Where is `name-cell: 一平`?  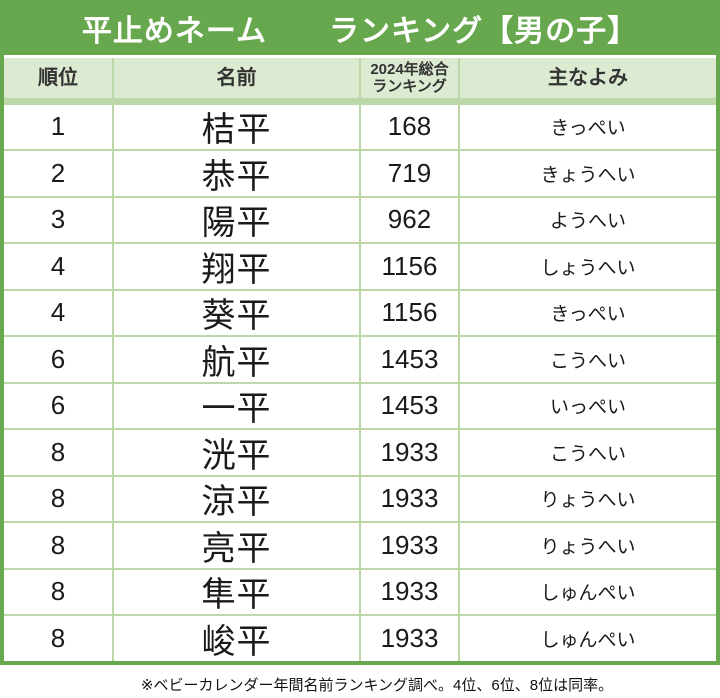
name-cell: 一平 is located at coordinates (236, 405).